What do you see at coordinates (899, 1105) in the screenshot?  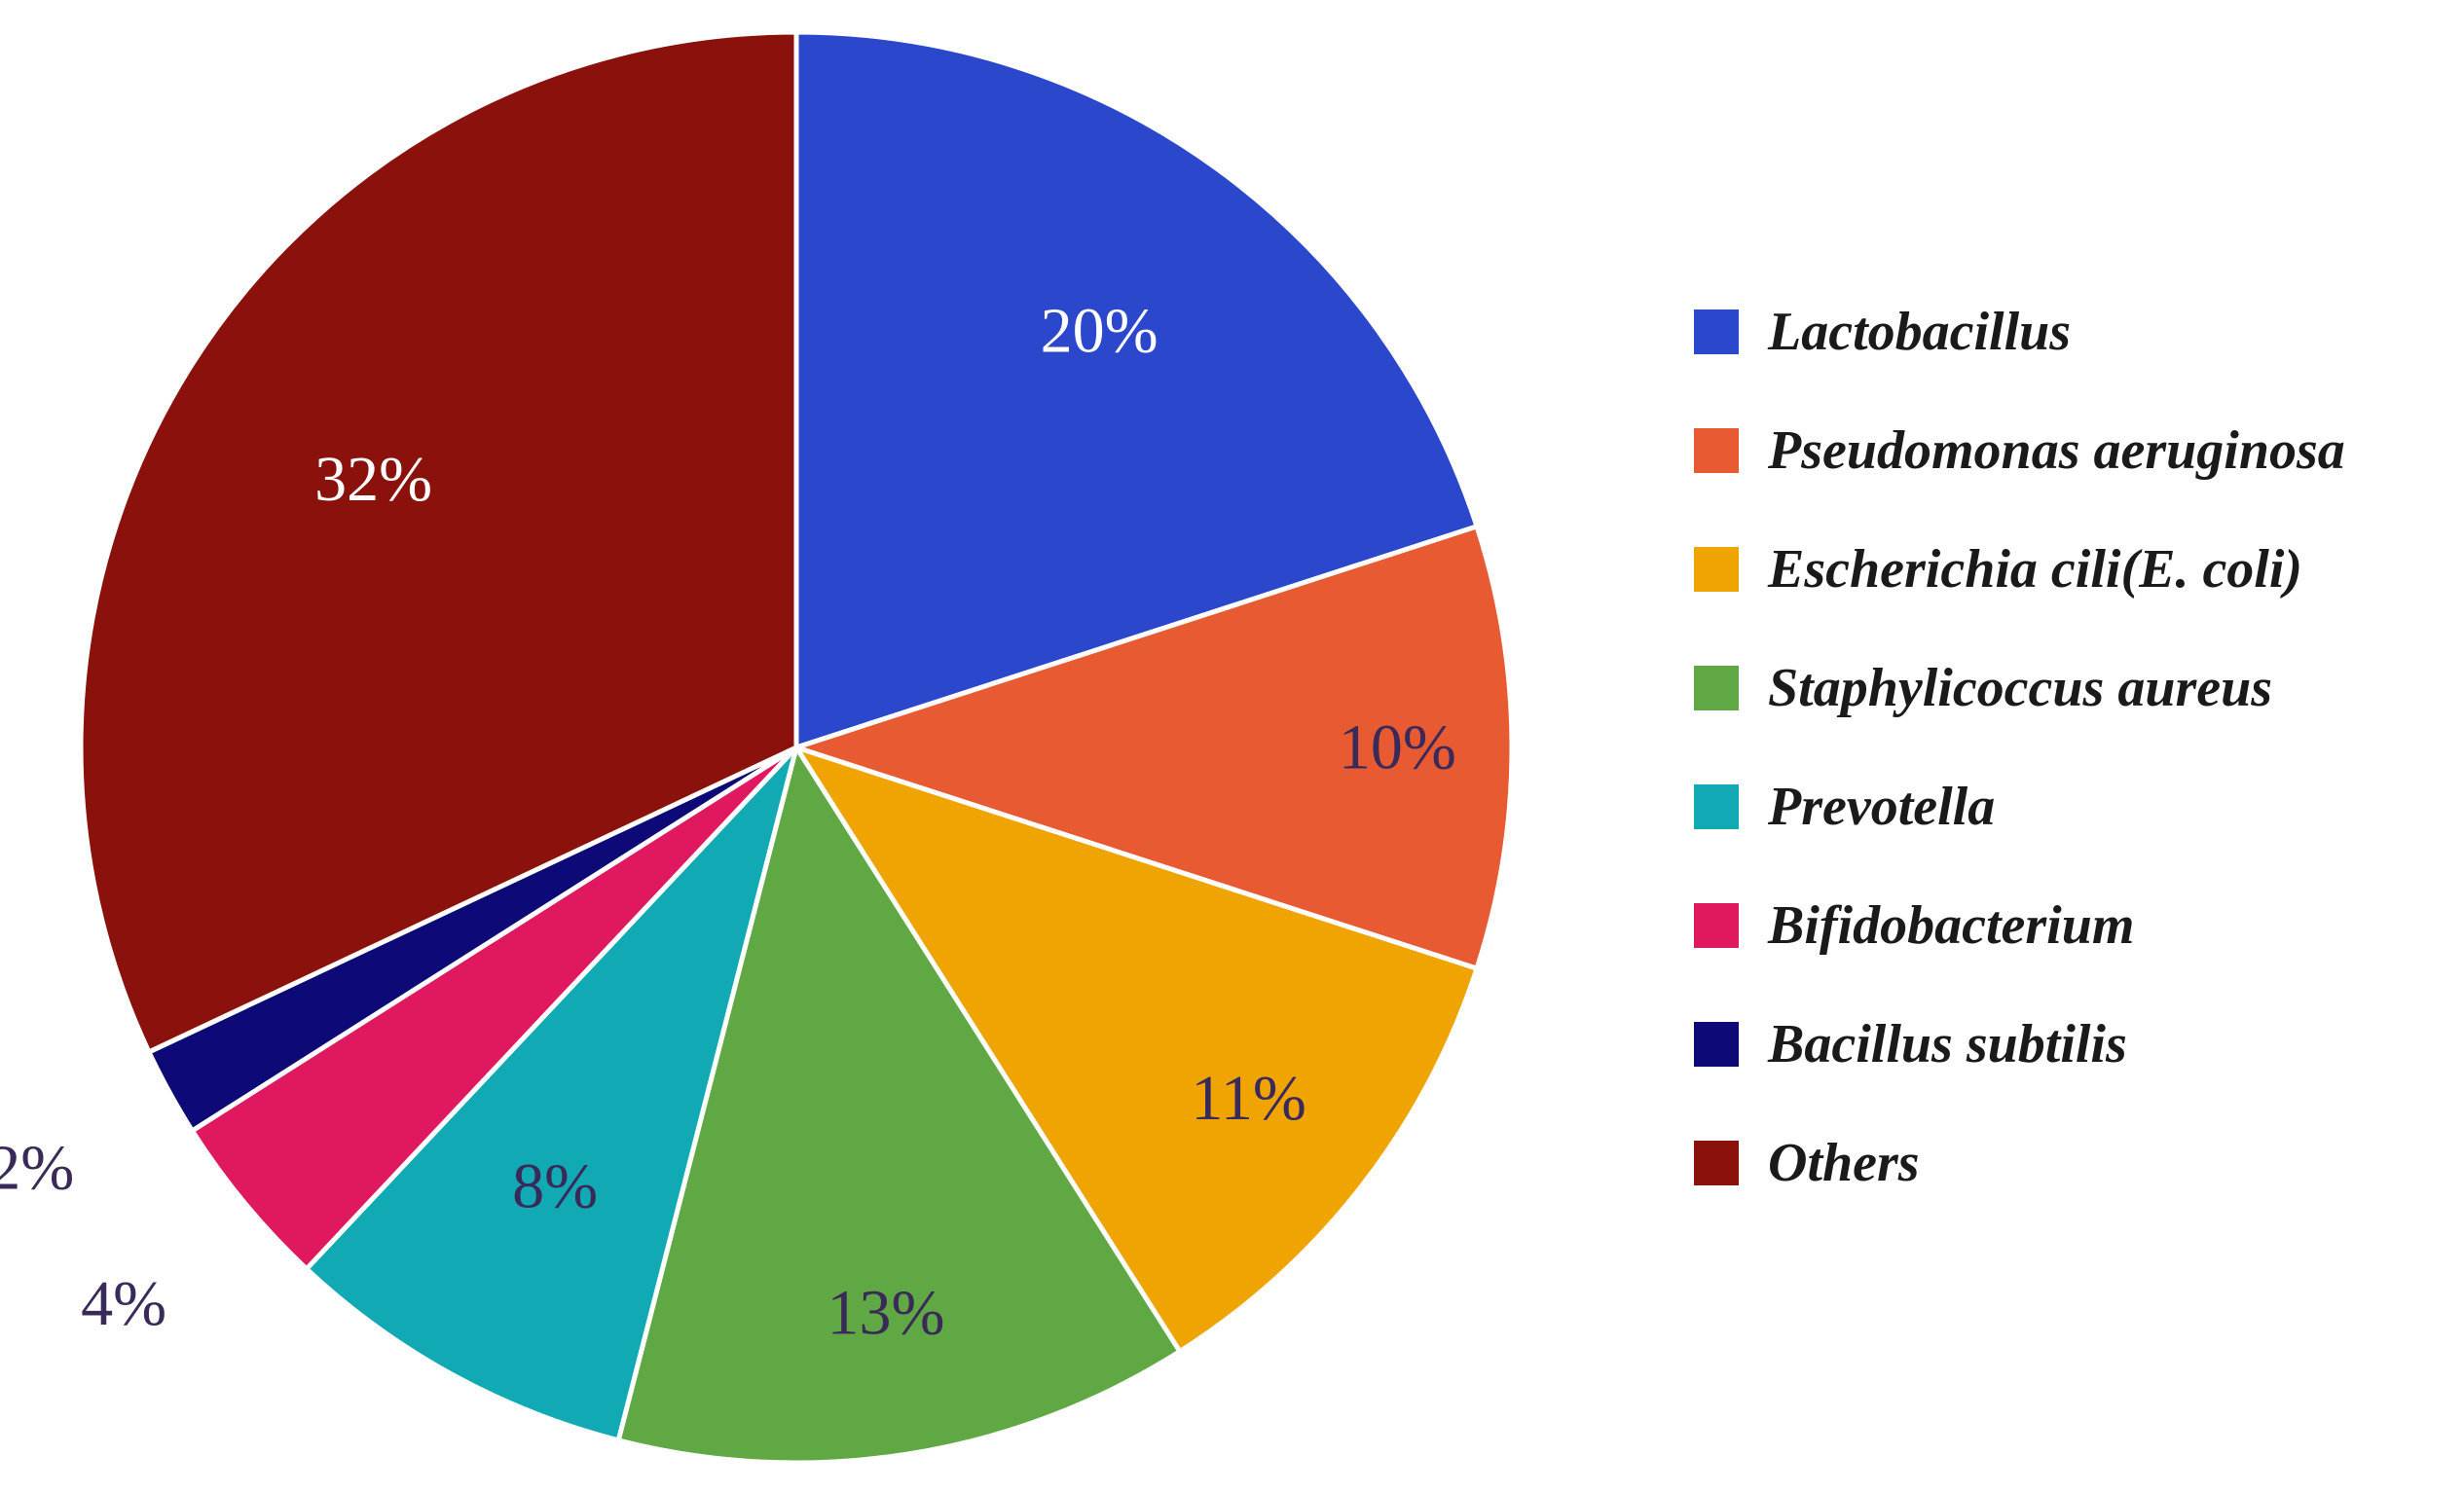 I see `pie-slice-staphylicoccus-aureus` at bounding box center [899, 1105].